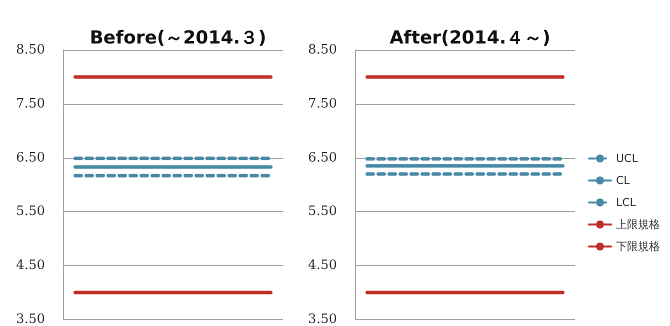  What do you see at coordinates (627, 158) in the screenshot?
I see `legend-label: UCL` at bounding box center [627, 158].